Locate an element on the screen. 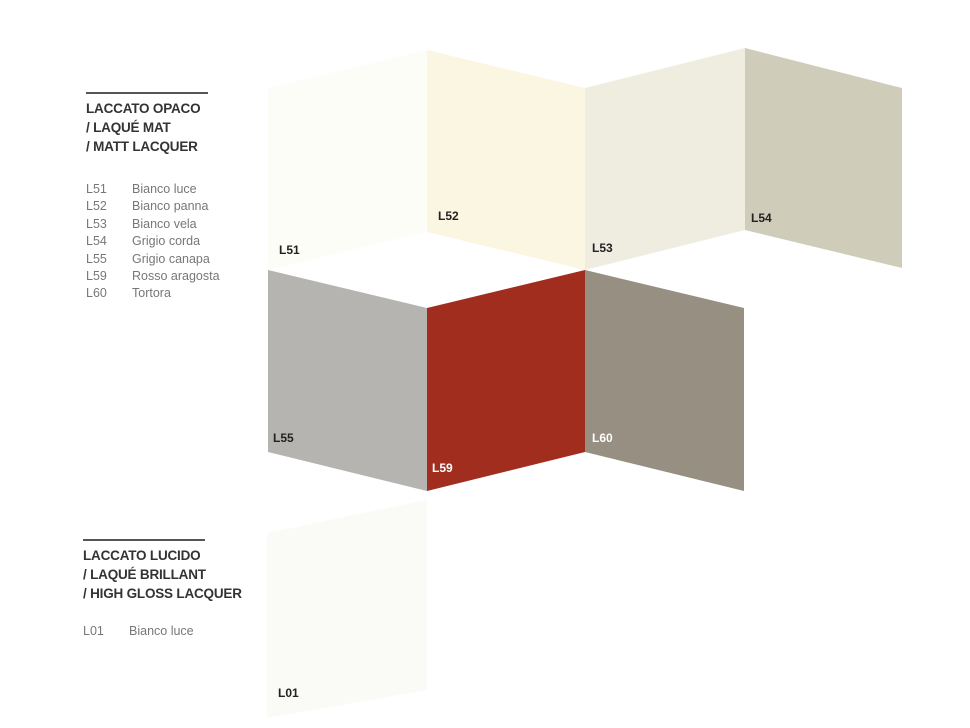  swatch-l55: L55 is located at coordinates (347, 380).